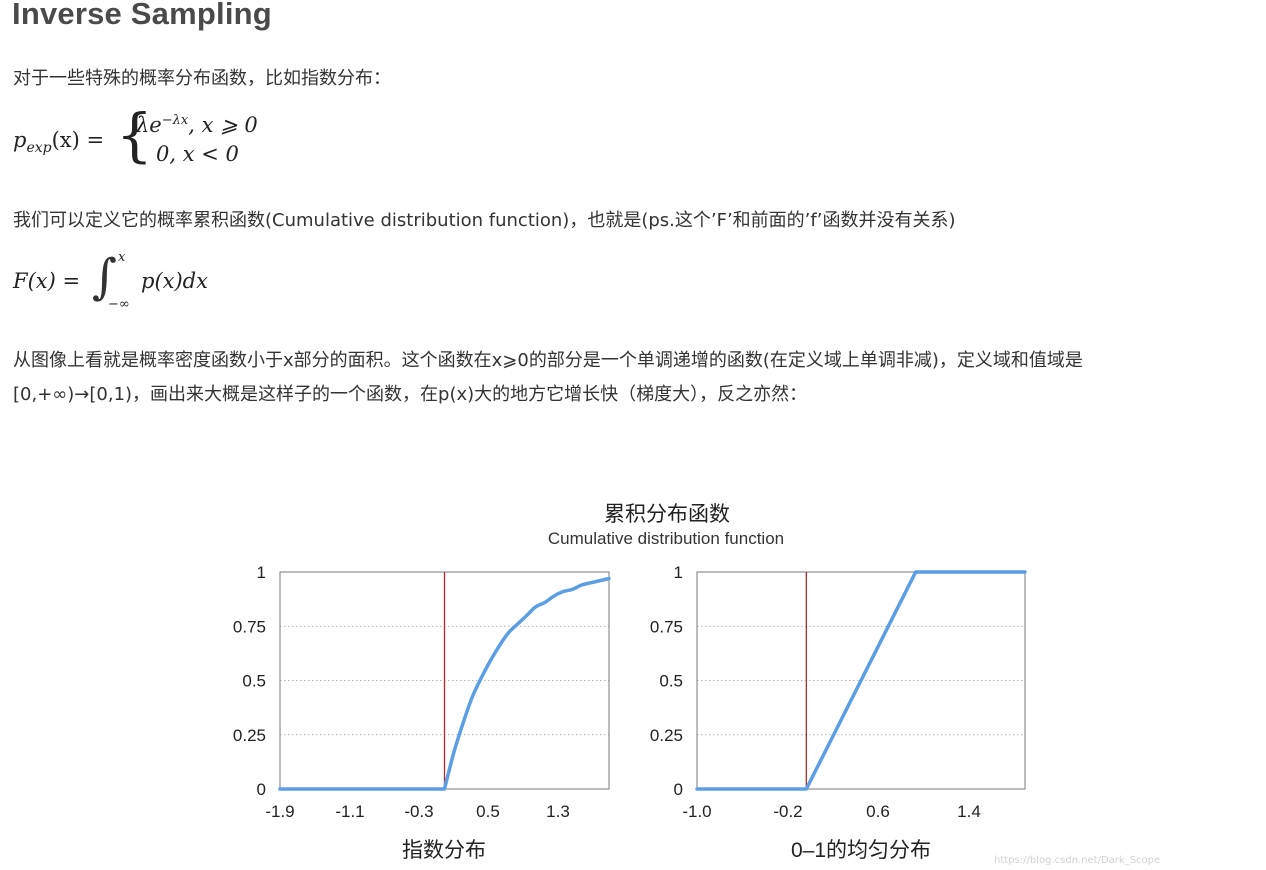 The image size is (1266, 870). Describe the element at coordinates (878, 811) in the screenshot. I see `x-tick-label: 0.6` at that location.